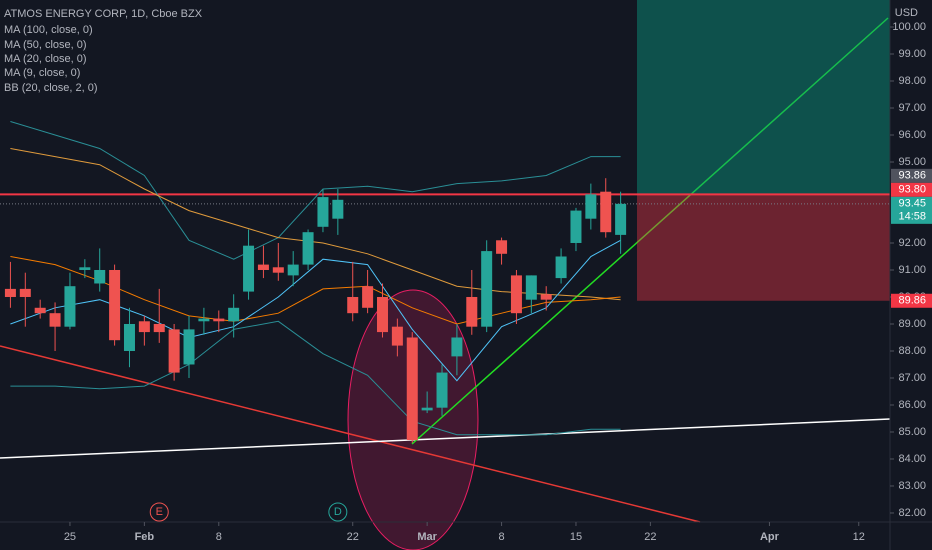  Describe the element at coordinates (145, 537) in the screenshot. I see `x-tick-label: Feb` at that location.